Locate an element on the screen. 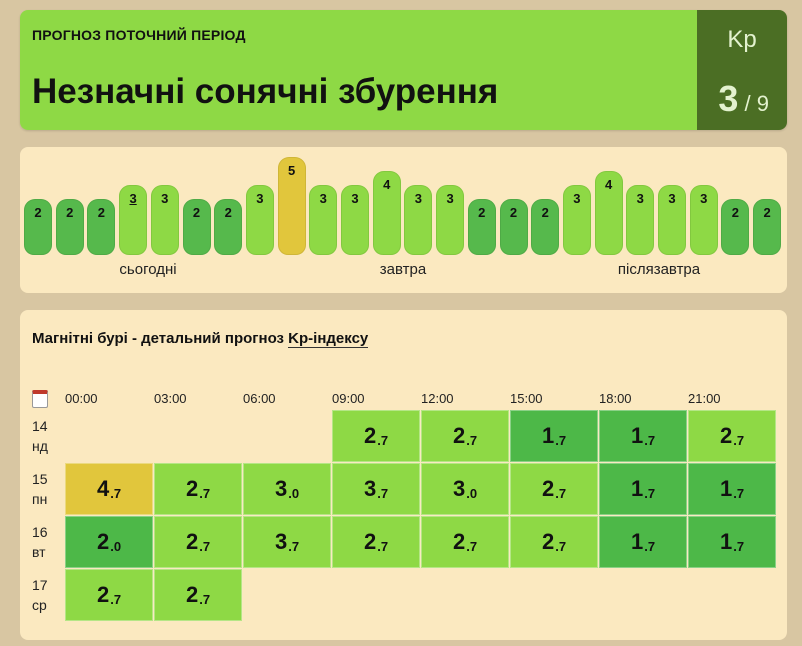  date-day: 16 is located at coordinates (40, 532).